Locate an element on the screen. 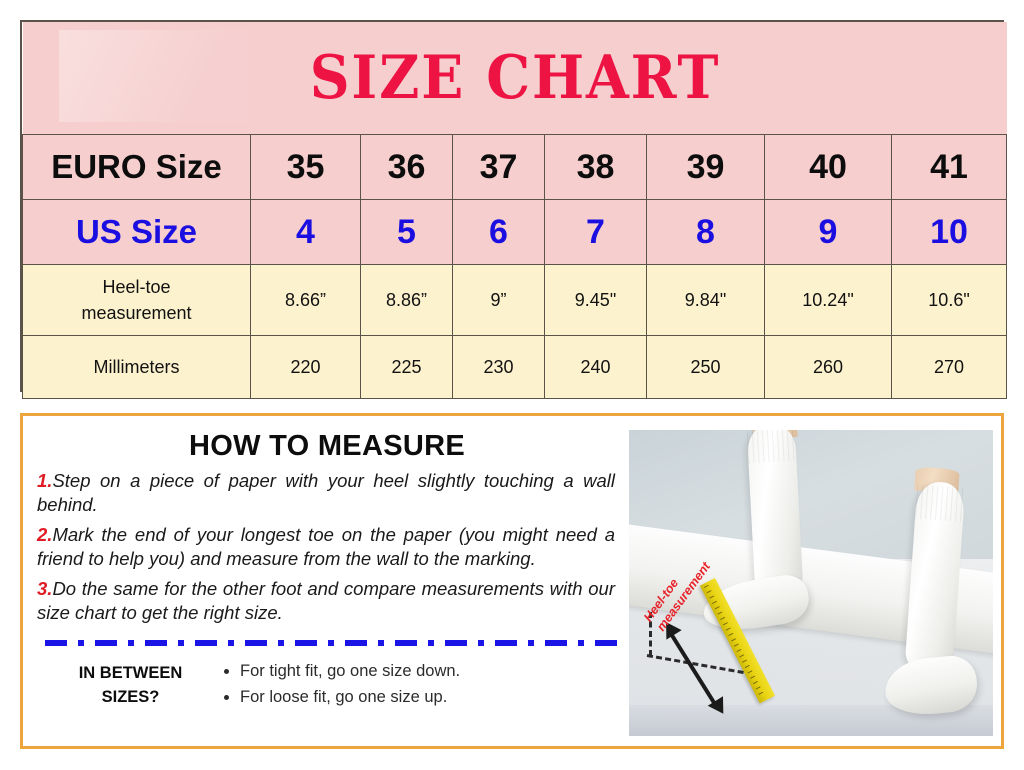  euro-size-value: 41 is located at coordinates (949, 167).